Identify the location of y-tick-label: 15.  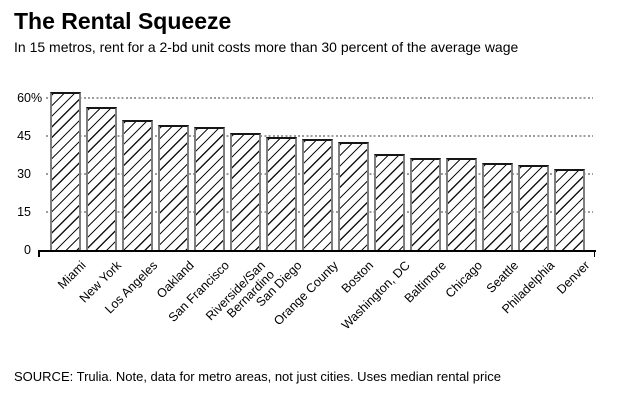
(15, 212).